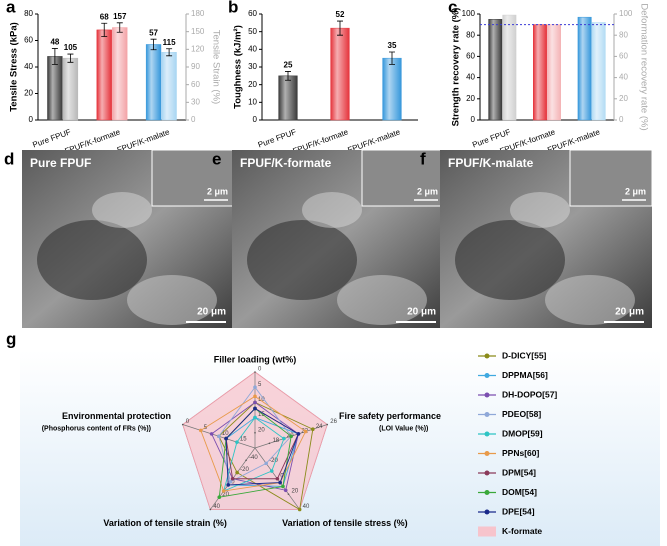 The width and height of the screenshot is (667, 546). I want to click on x-tick-label: Pure FPUF, so click(277, 138).